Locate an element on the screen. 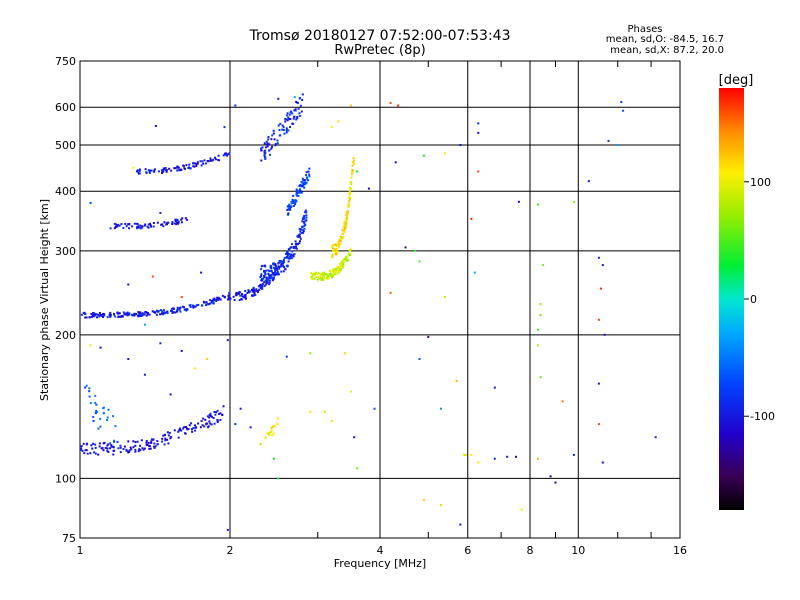 The height and width of the screenshot is (600, 800). y-tick-label: 500 is located at coordinates (65, 145).